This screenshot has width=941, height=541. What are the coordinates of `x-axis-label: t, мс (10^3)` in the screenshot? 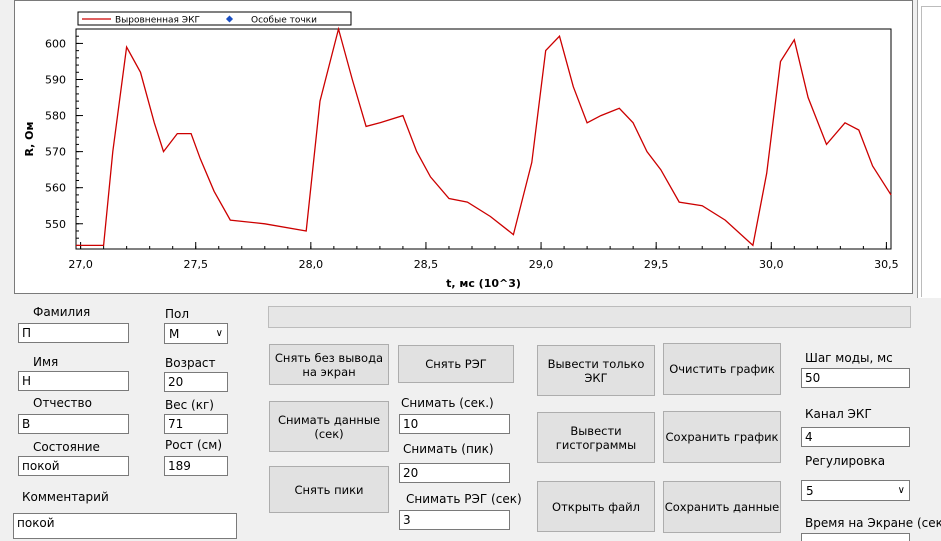 It's located at (483, 283).